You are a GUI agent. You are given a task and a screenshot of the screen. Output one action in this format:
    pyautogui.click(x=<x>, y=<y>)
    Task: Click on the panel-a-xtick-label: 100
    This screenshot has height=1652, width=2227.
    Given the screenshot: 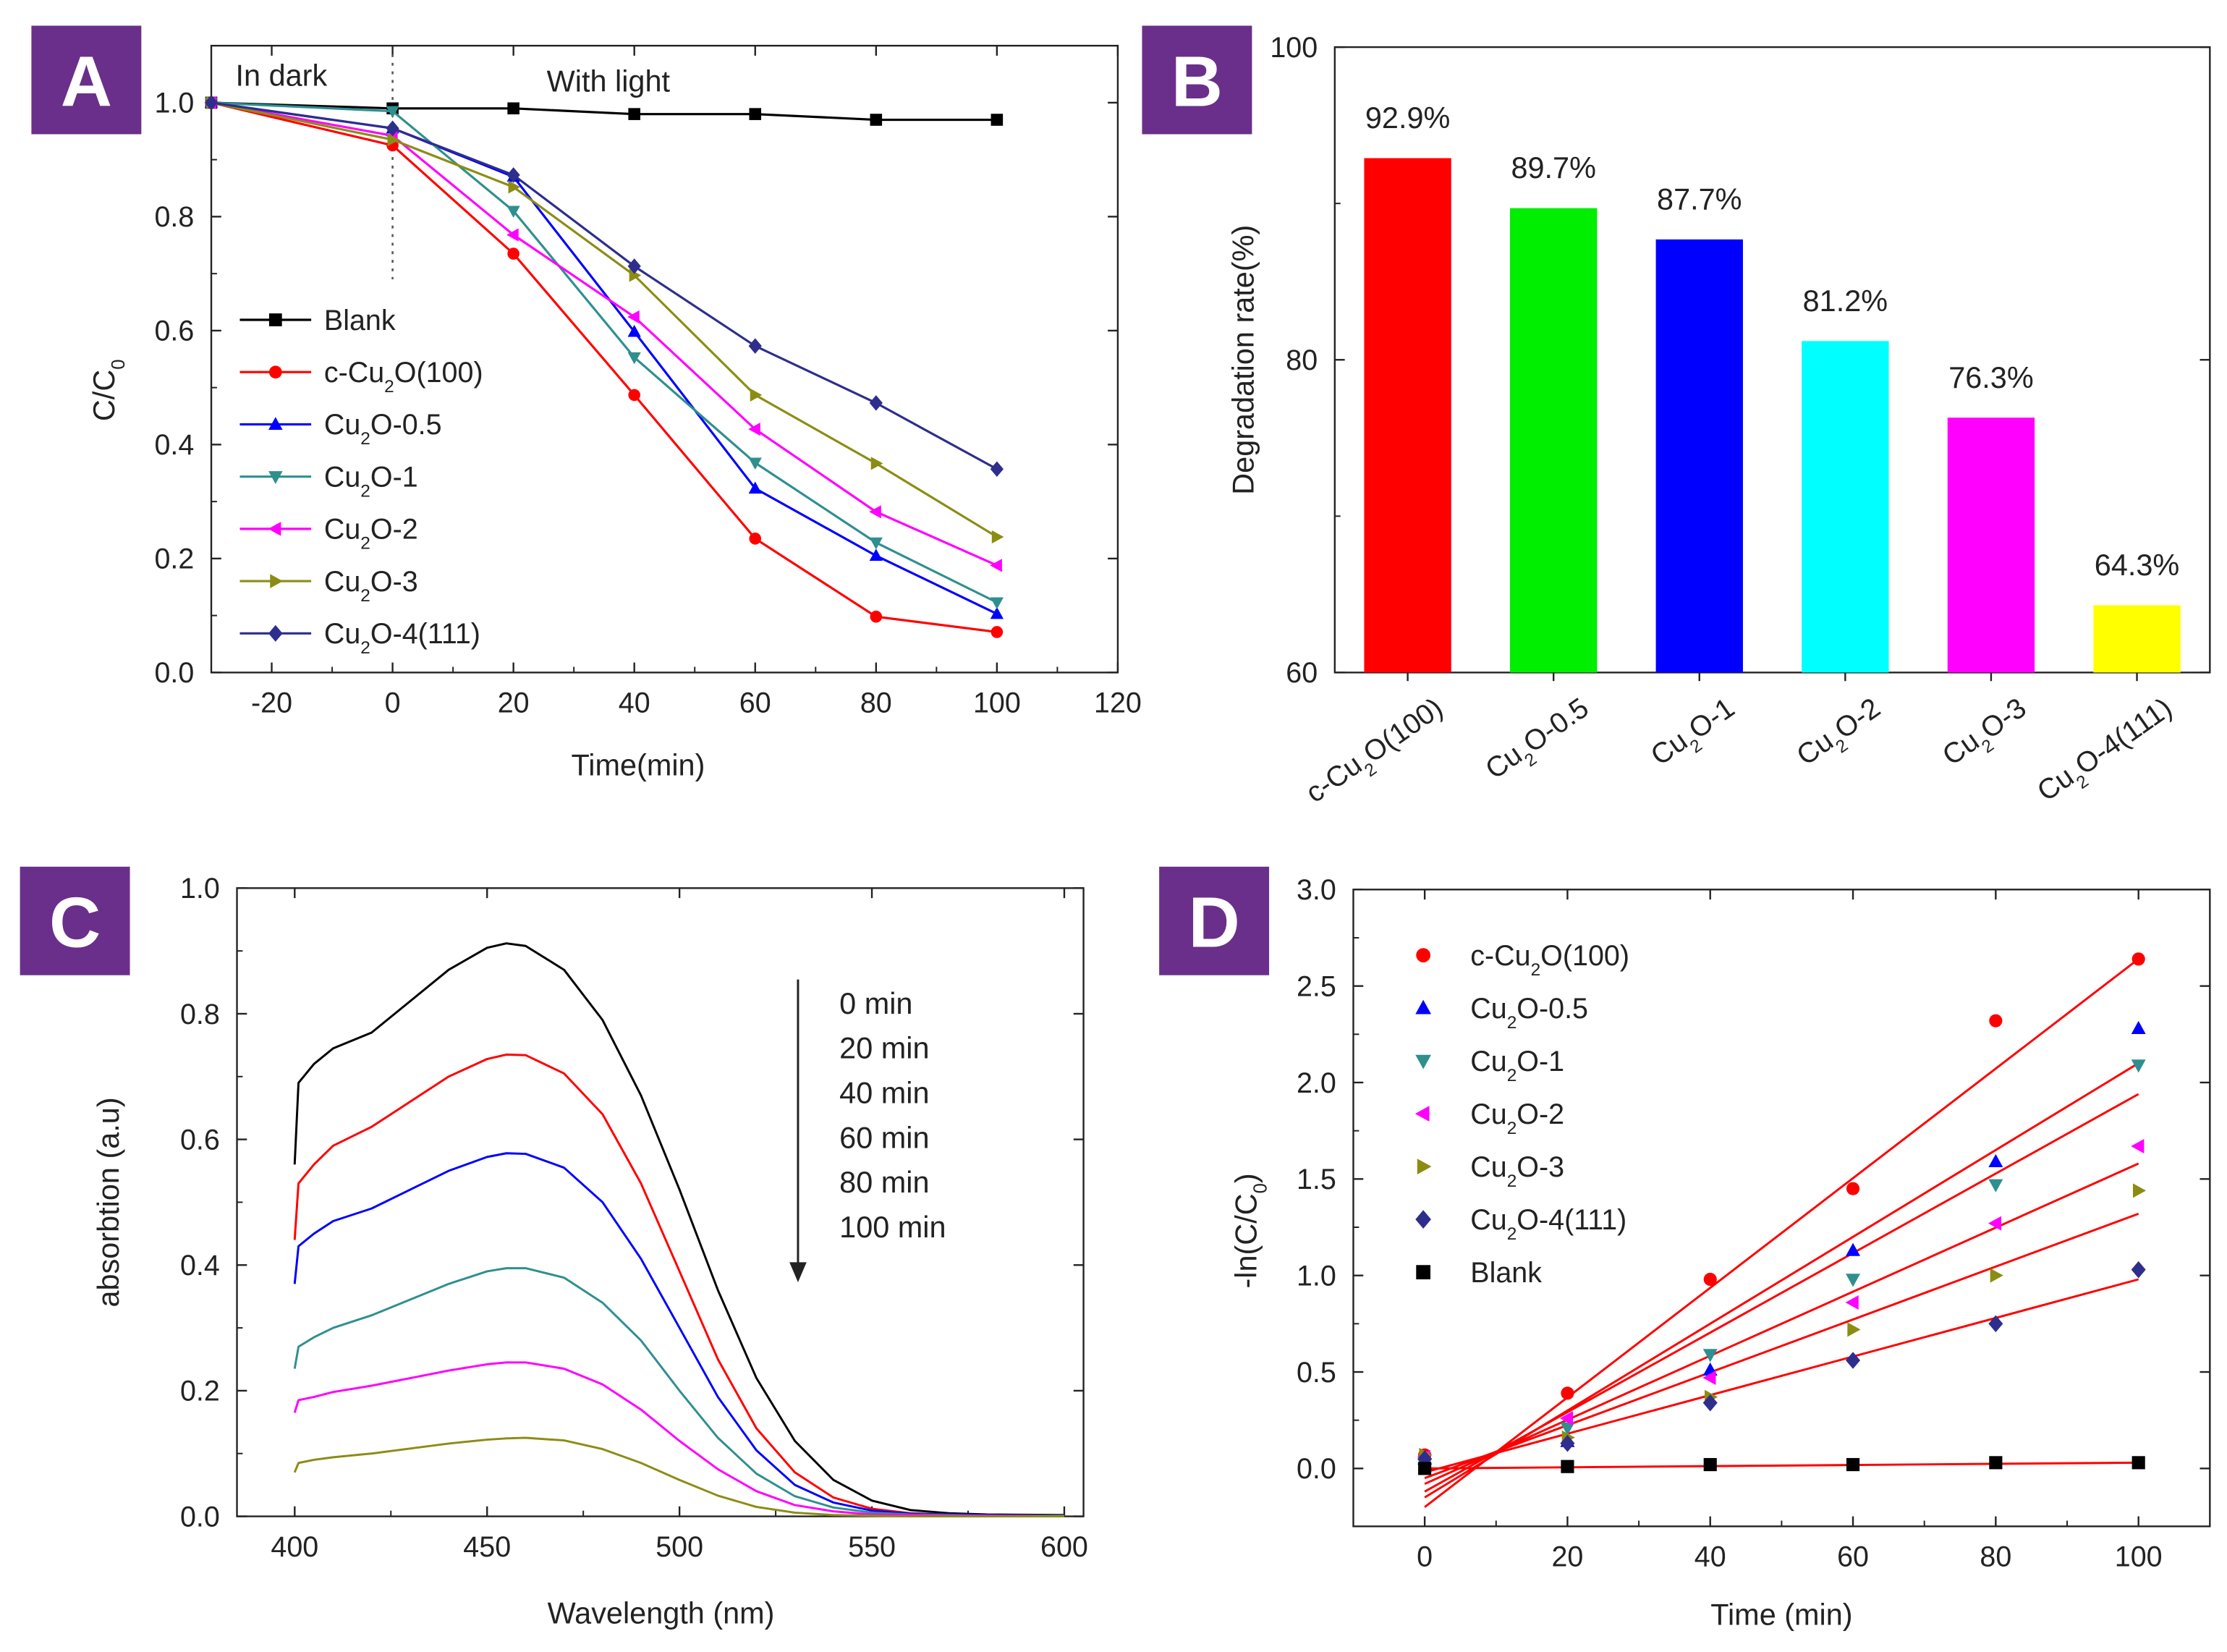 What is the action you would take?
    pyautogui.click(x=997, y=703)
    